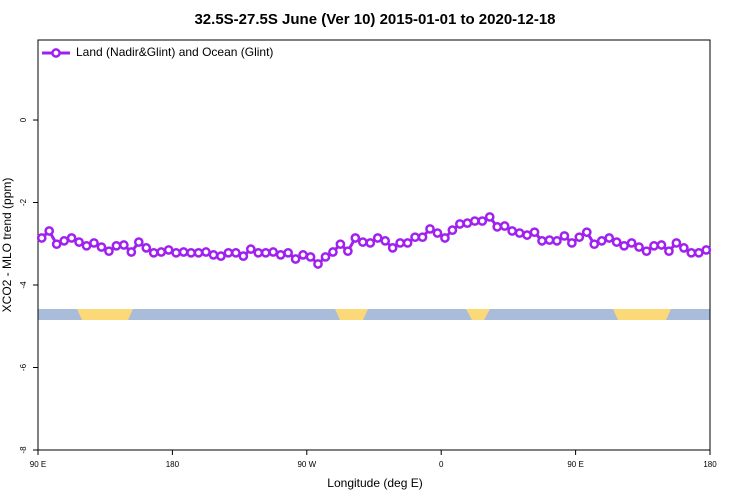  I want to click on y-tick-label: 0, so click(23, 119).